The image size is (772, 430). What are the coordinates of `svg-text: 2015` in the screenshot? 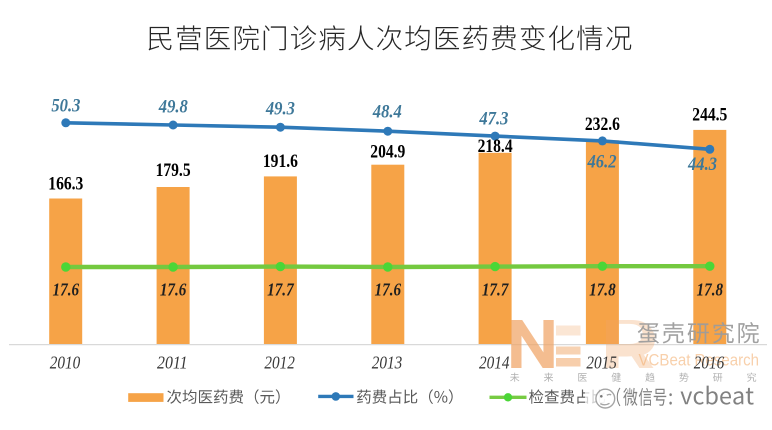 It's located at (601, 363).